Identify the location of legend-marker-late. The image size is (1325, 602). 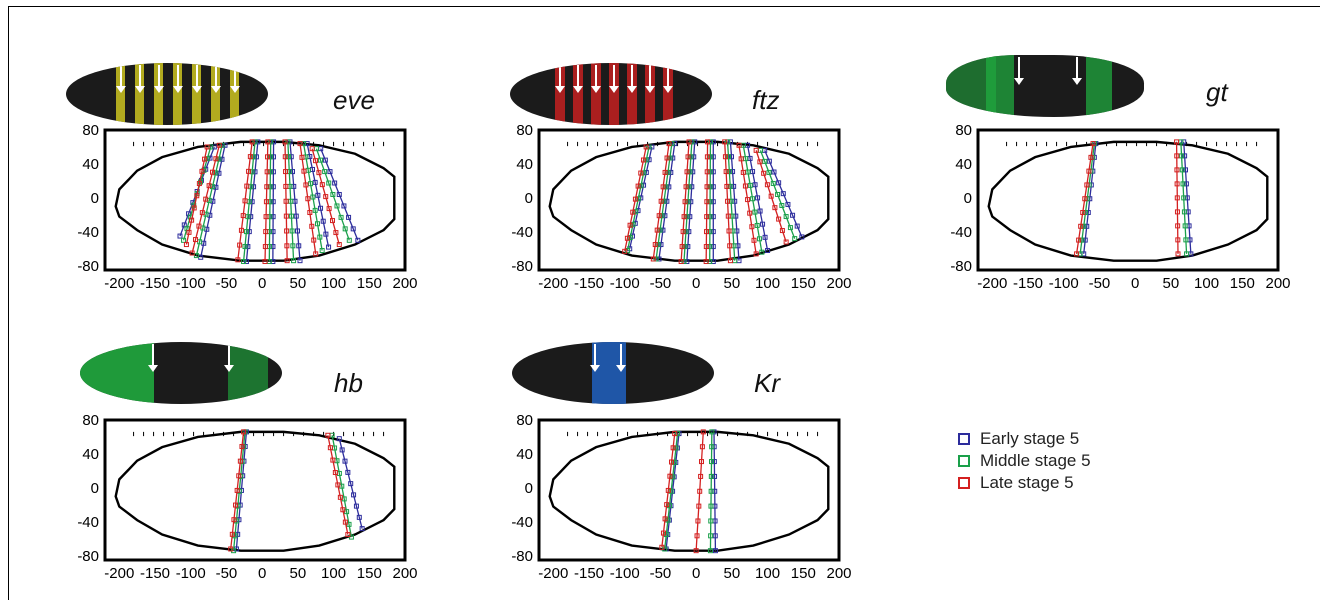
(964, 483).